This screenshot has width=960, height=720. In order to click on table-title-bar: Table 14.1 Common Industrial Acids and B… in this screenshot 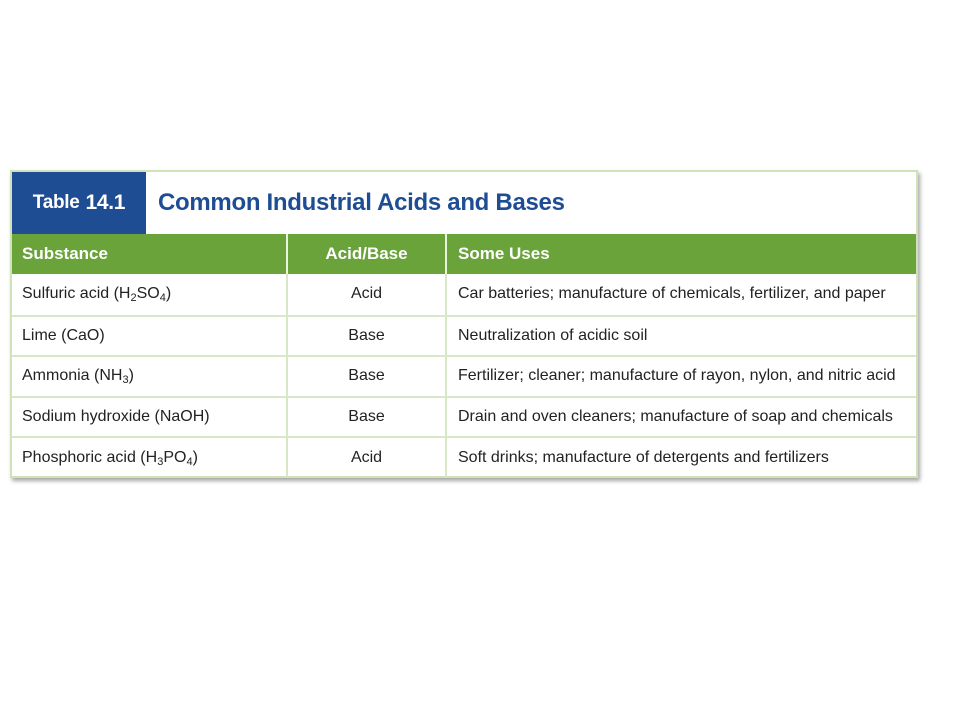, I will do `click(464, 203)`.